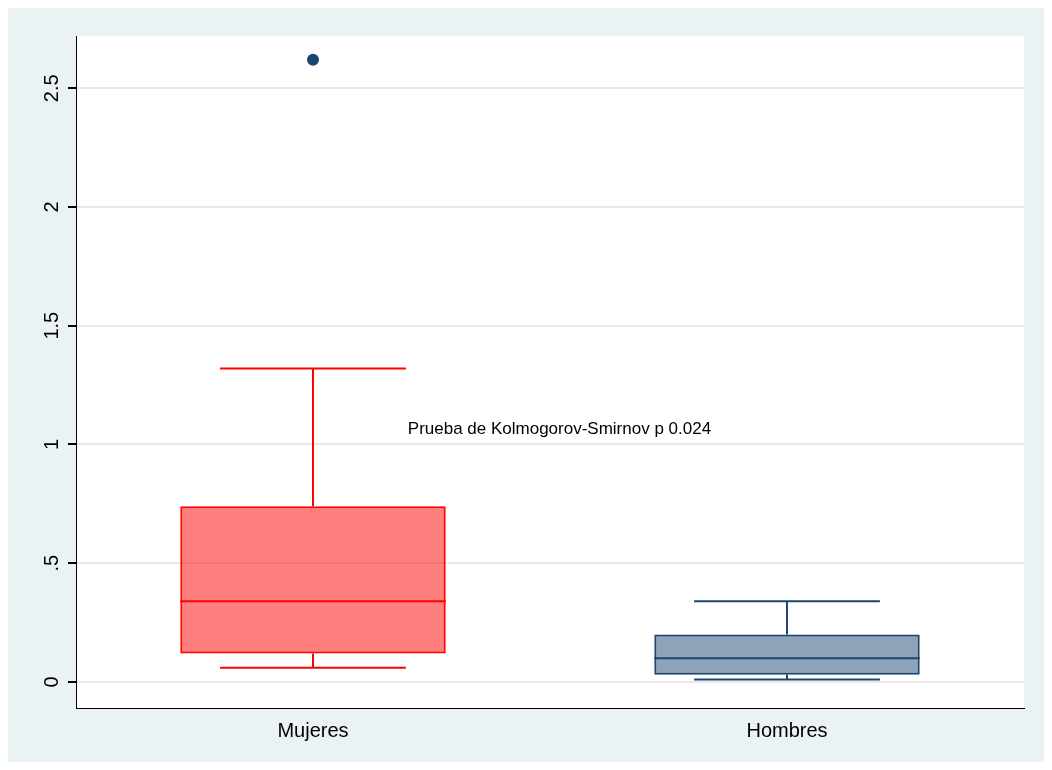 The width and height of the screenshot is (1052, 770). I want to click on x-tick-label: Hombres, so click(787, 729).